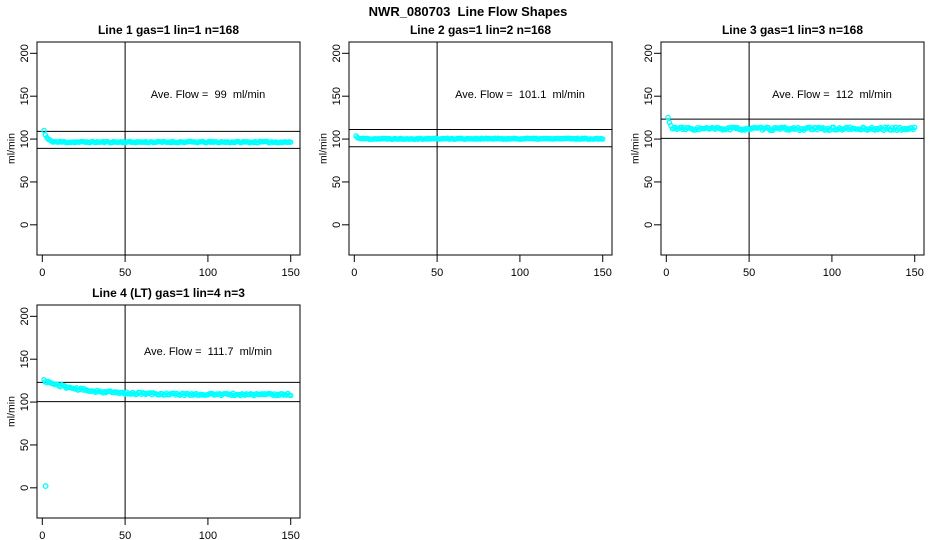  I want to click on panel-2-title: Line 2 gas=1 lin=2 n=168, so click(480, 30).